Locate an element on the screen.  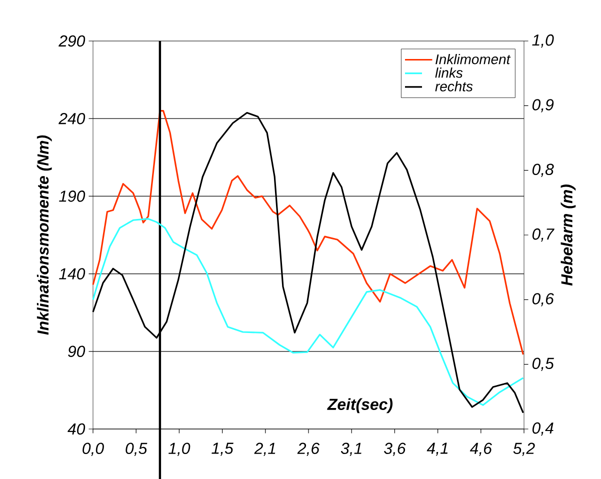
x-tick-label: 2,6 is located at coordinates (308, 449).